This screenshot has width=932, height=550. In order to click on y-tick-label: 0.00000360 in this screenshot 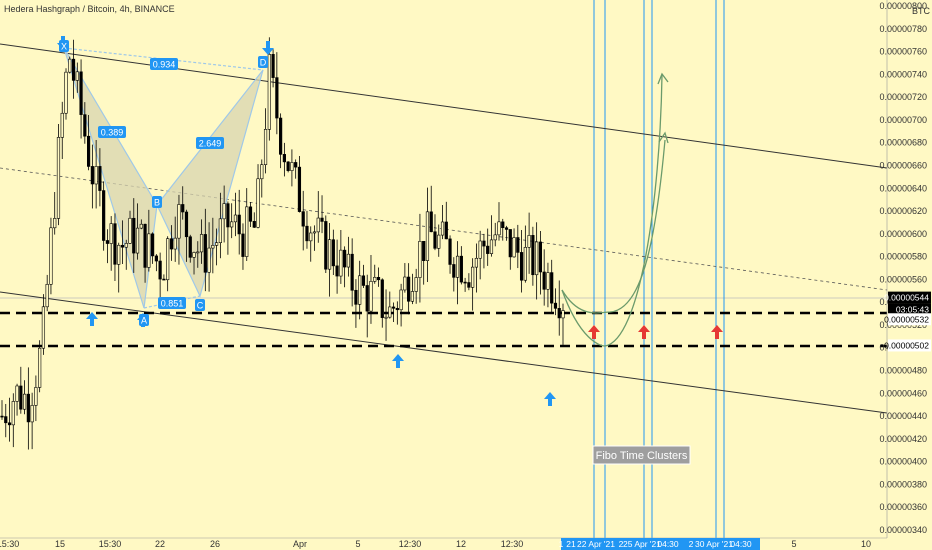, I will do `click(903, 507)`.